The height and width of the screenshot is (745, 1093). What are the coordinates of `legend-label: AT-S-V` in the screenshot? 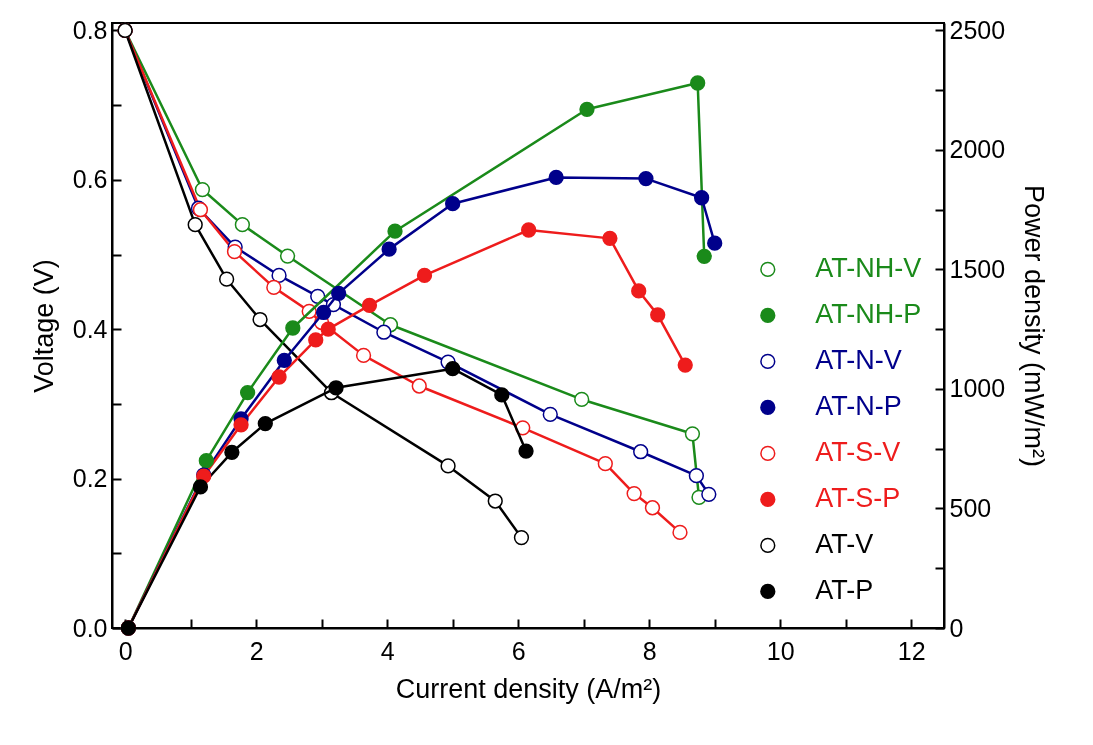 It's located at (858, 452).